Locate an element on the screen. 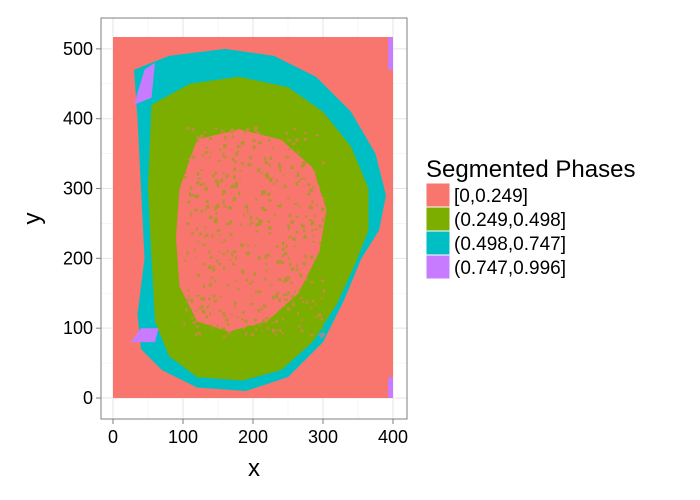 The height and width of the screenshot is (500, 700). legend-label: (0.747,0.996] is located at coordinates (510, 268).